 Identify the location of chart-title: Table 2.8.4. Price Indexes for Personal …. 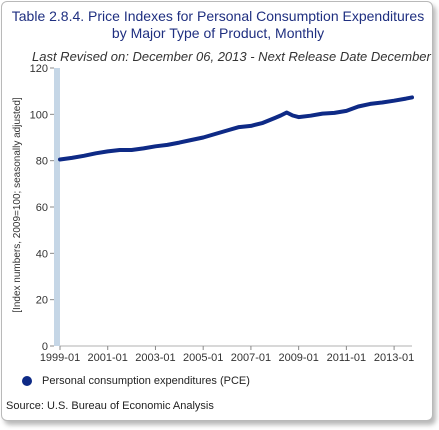
(218, 24).